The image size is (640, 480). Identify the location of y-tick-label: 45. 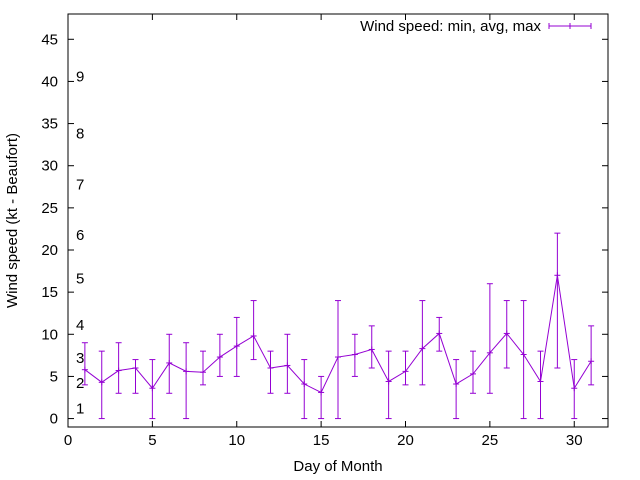
(49, 39).